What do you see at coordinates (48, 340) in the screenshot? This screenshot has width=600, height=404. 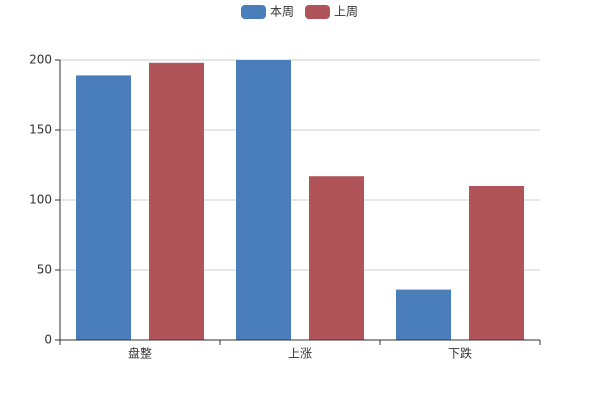 I see `y-tick-label: 0` at bounding box center [48, 340].